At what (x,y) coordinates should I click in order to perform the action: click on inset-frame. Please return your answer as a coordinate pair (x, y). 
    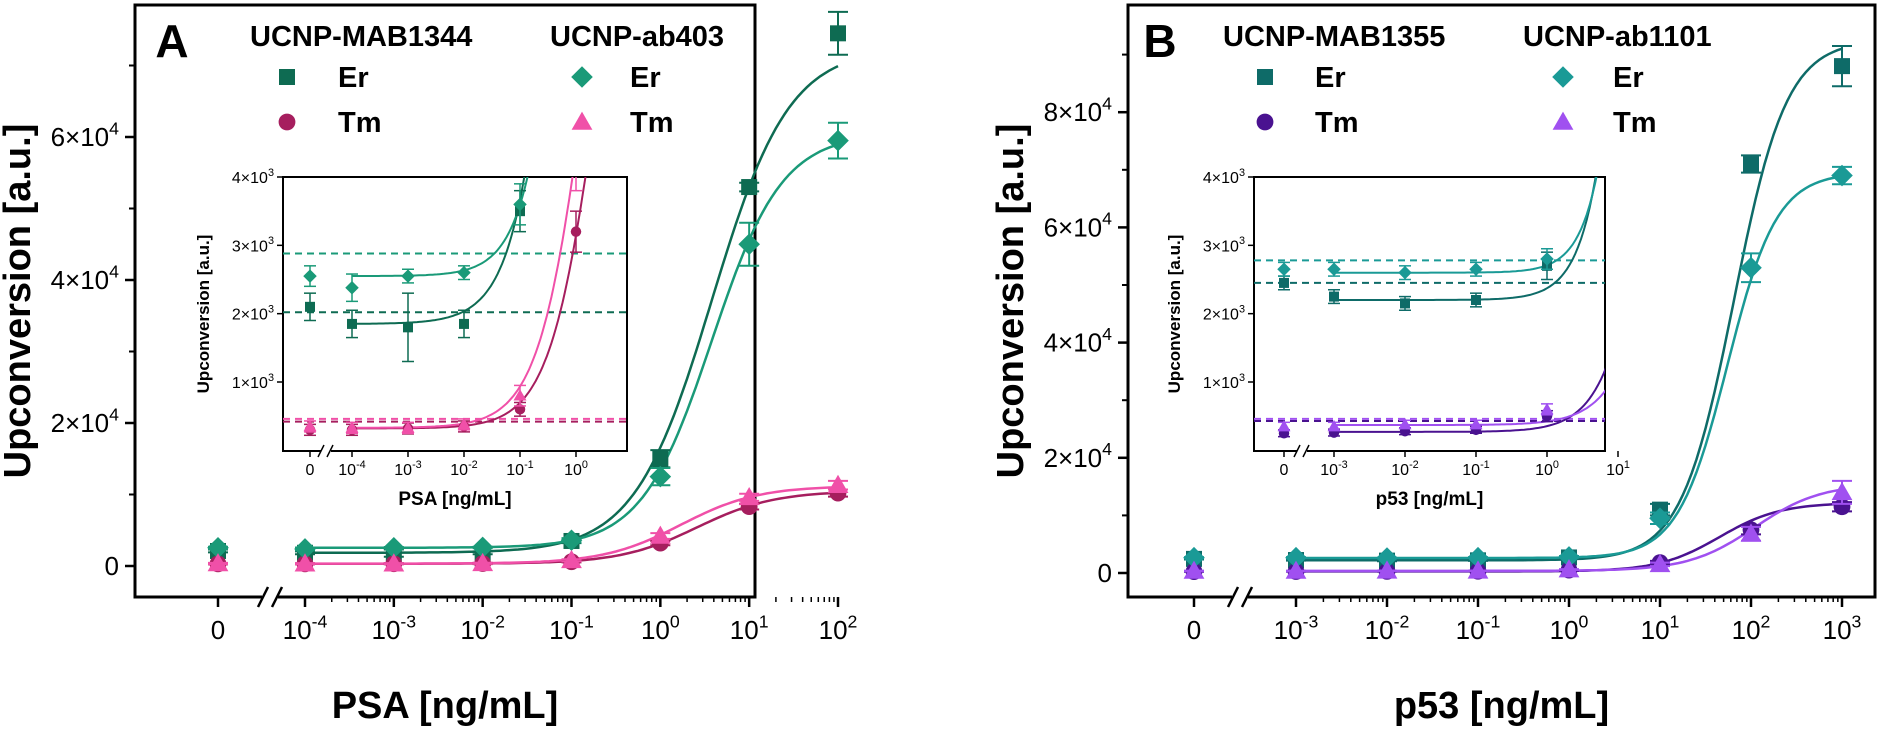
    Looking at the image, I should click on (455, 314).